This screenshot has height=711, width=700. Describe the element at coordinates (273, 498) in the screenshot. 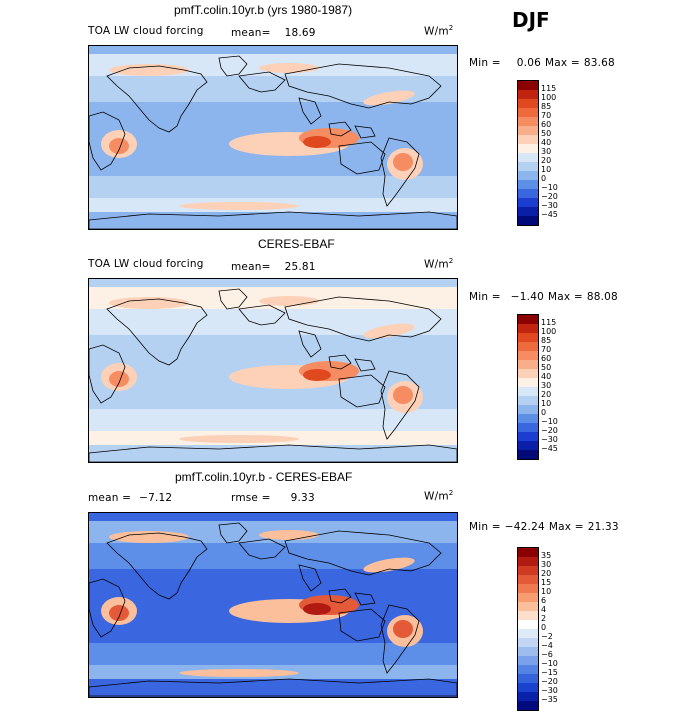

I see `panel3-rmse: rmse = 9.33` at that location.